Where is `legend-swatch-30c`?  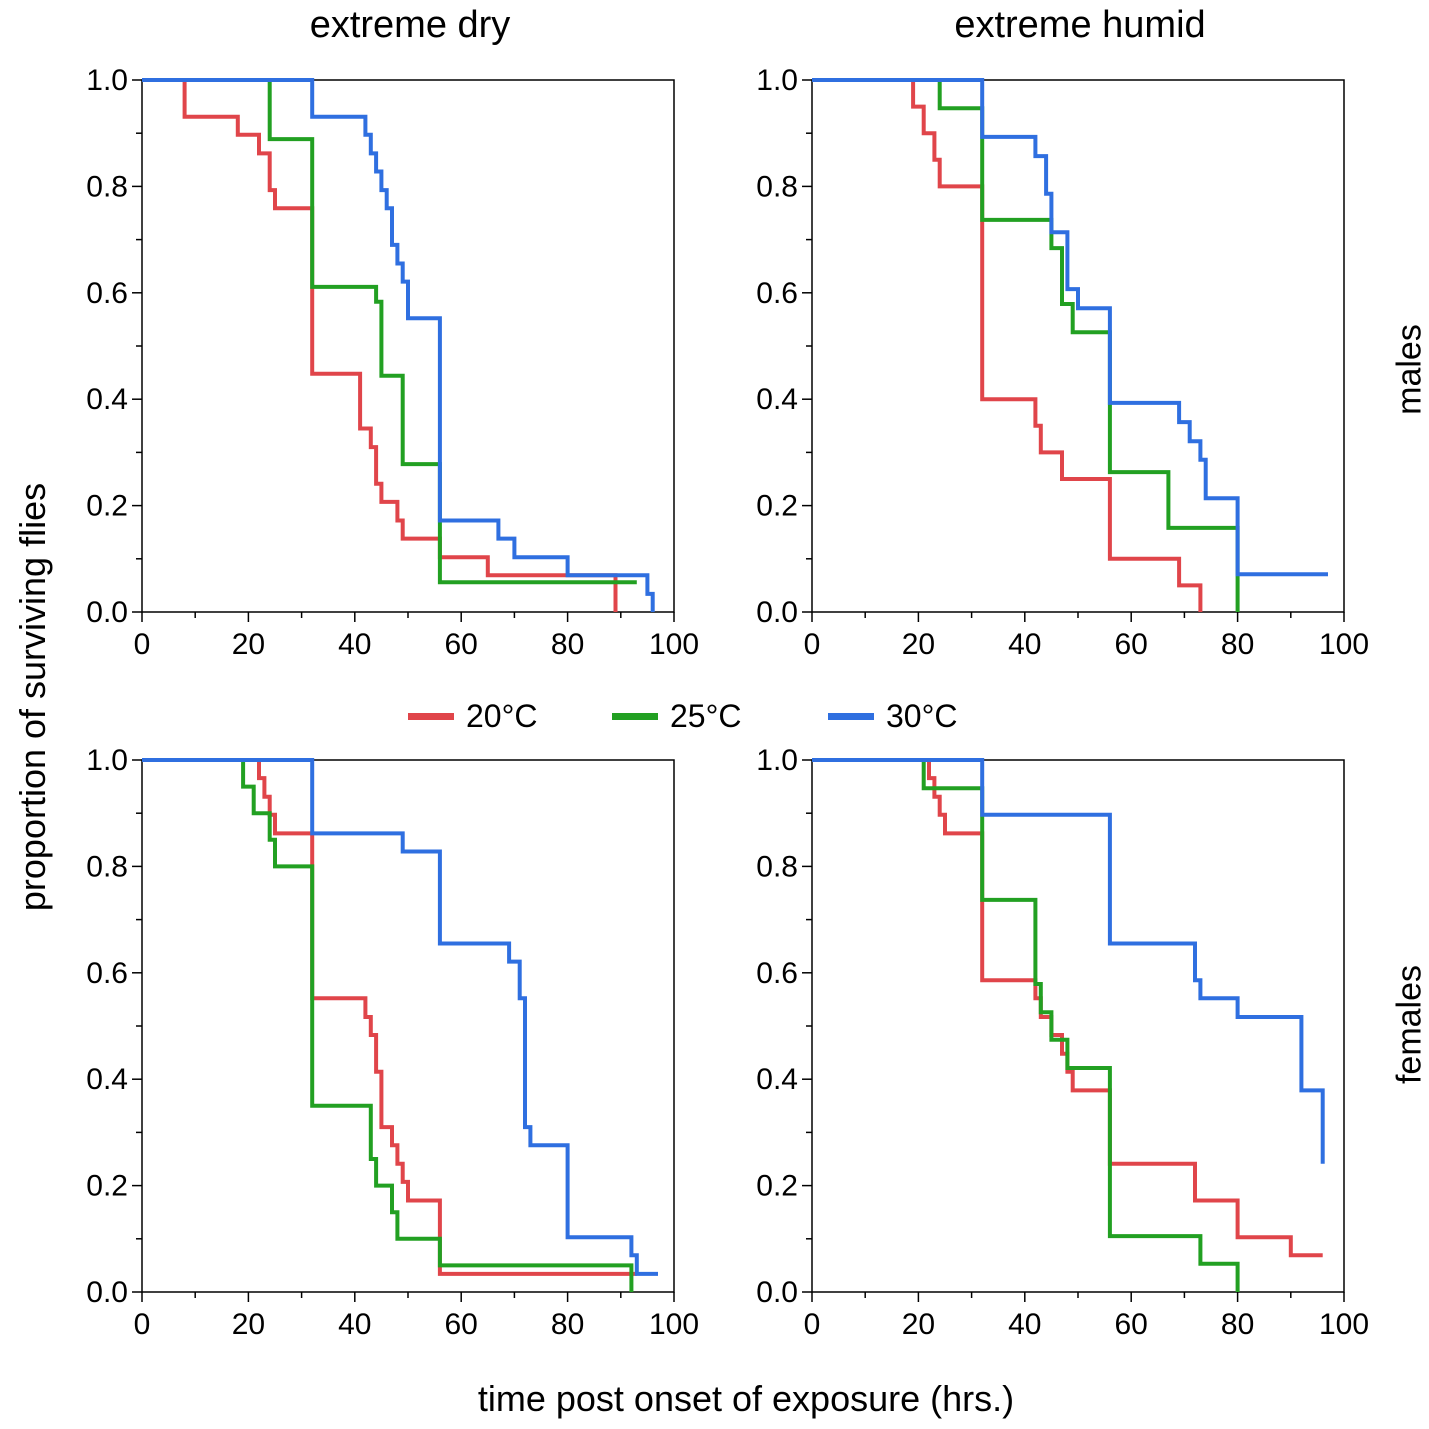 legend-swatch-30c is located at coordinates (851, 716).